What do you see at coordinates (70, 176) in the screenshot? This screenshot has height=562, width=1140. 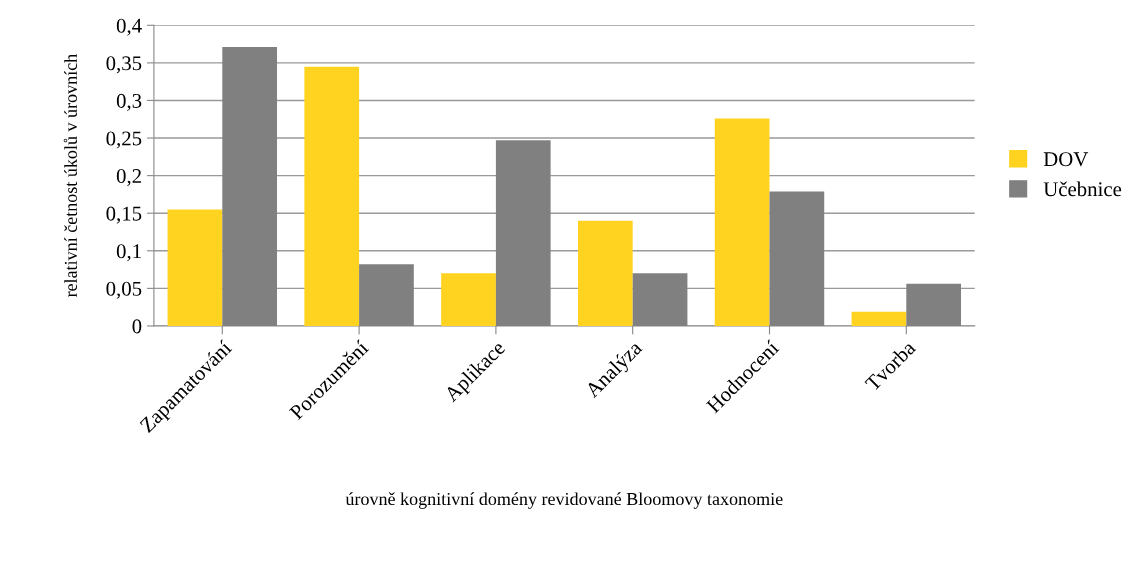 I see `y-axis-title: relativní četnost úkolů v úrovních` at bounding box center [70, 176].